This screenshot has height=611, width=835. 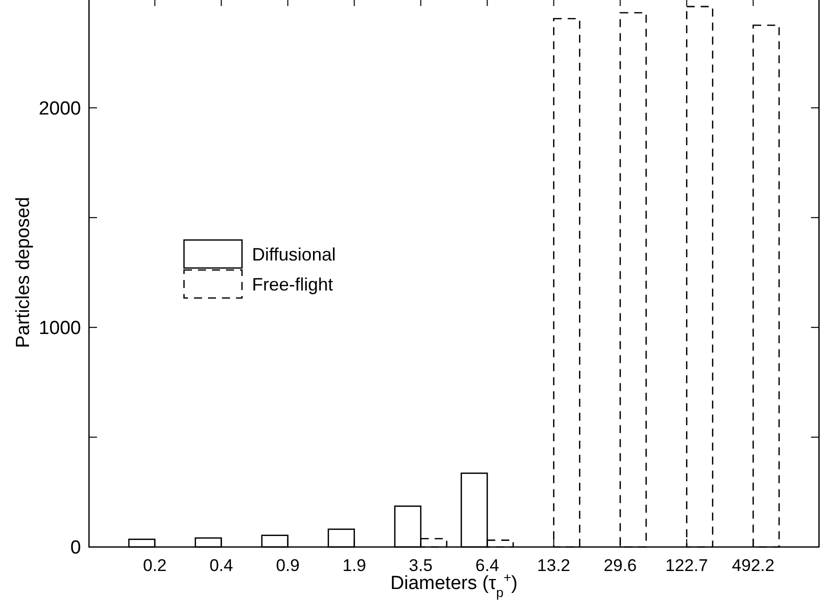 I want to click on x-tick-label: 1.9, so click(x=354, y=565).